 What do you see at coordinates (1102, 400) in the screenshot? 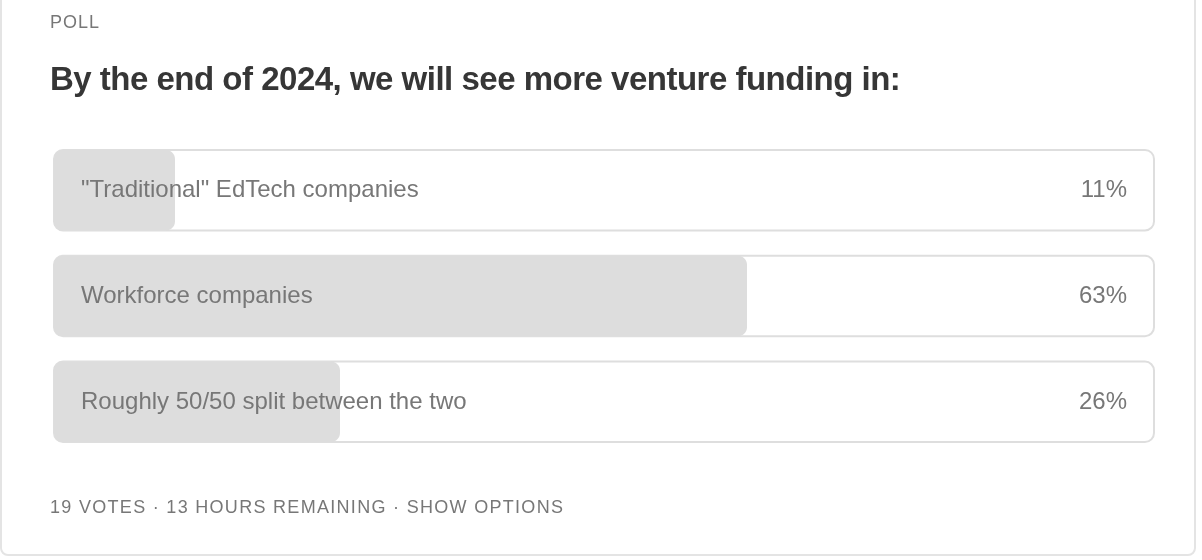
I see `data-label: 26%` at bounding box center [1102, 400].